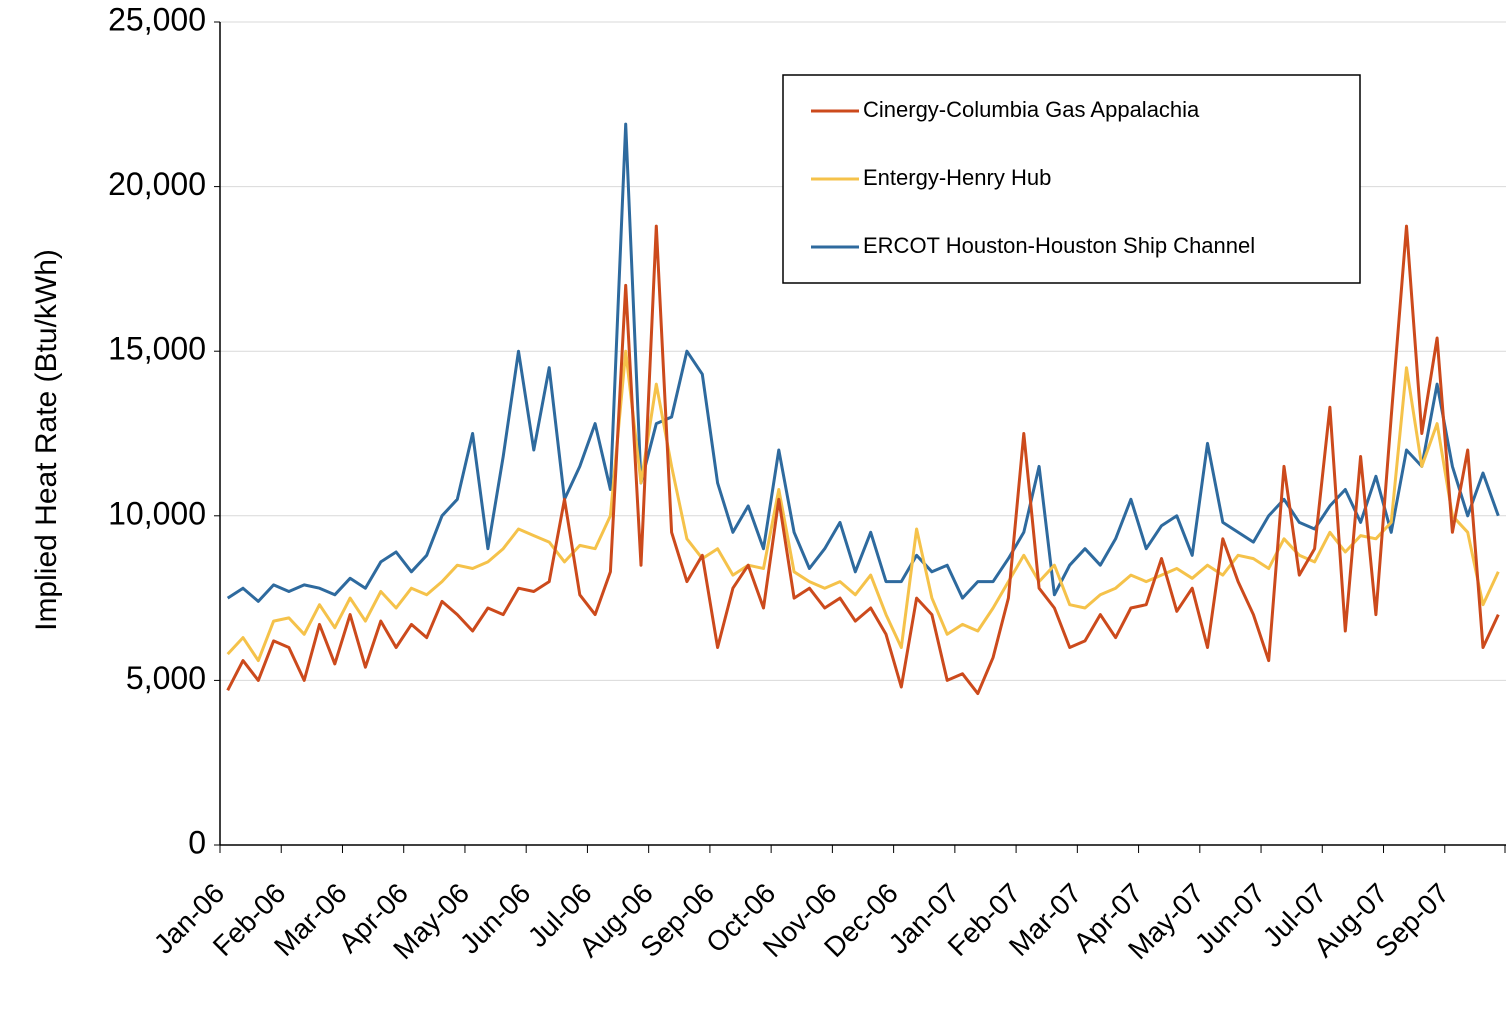 The height and width of the screenshot is (1009, 1506). What do you see at coordinates (1059, 245) in the screenshot?
I see `legend-label: ERCOT Houston-Houston Ship Channel` at bounding box center [1059, 245].